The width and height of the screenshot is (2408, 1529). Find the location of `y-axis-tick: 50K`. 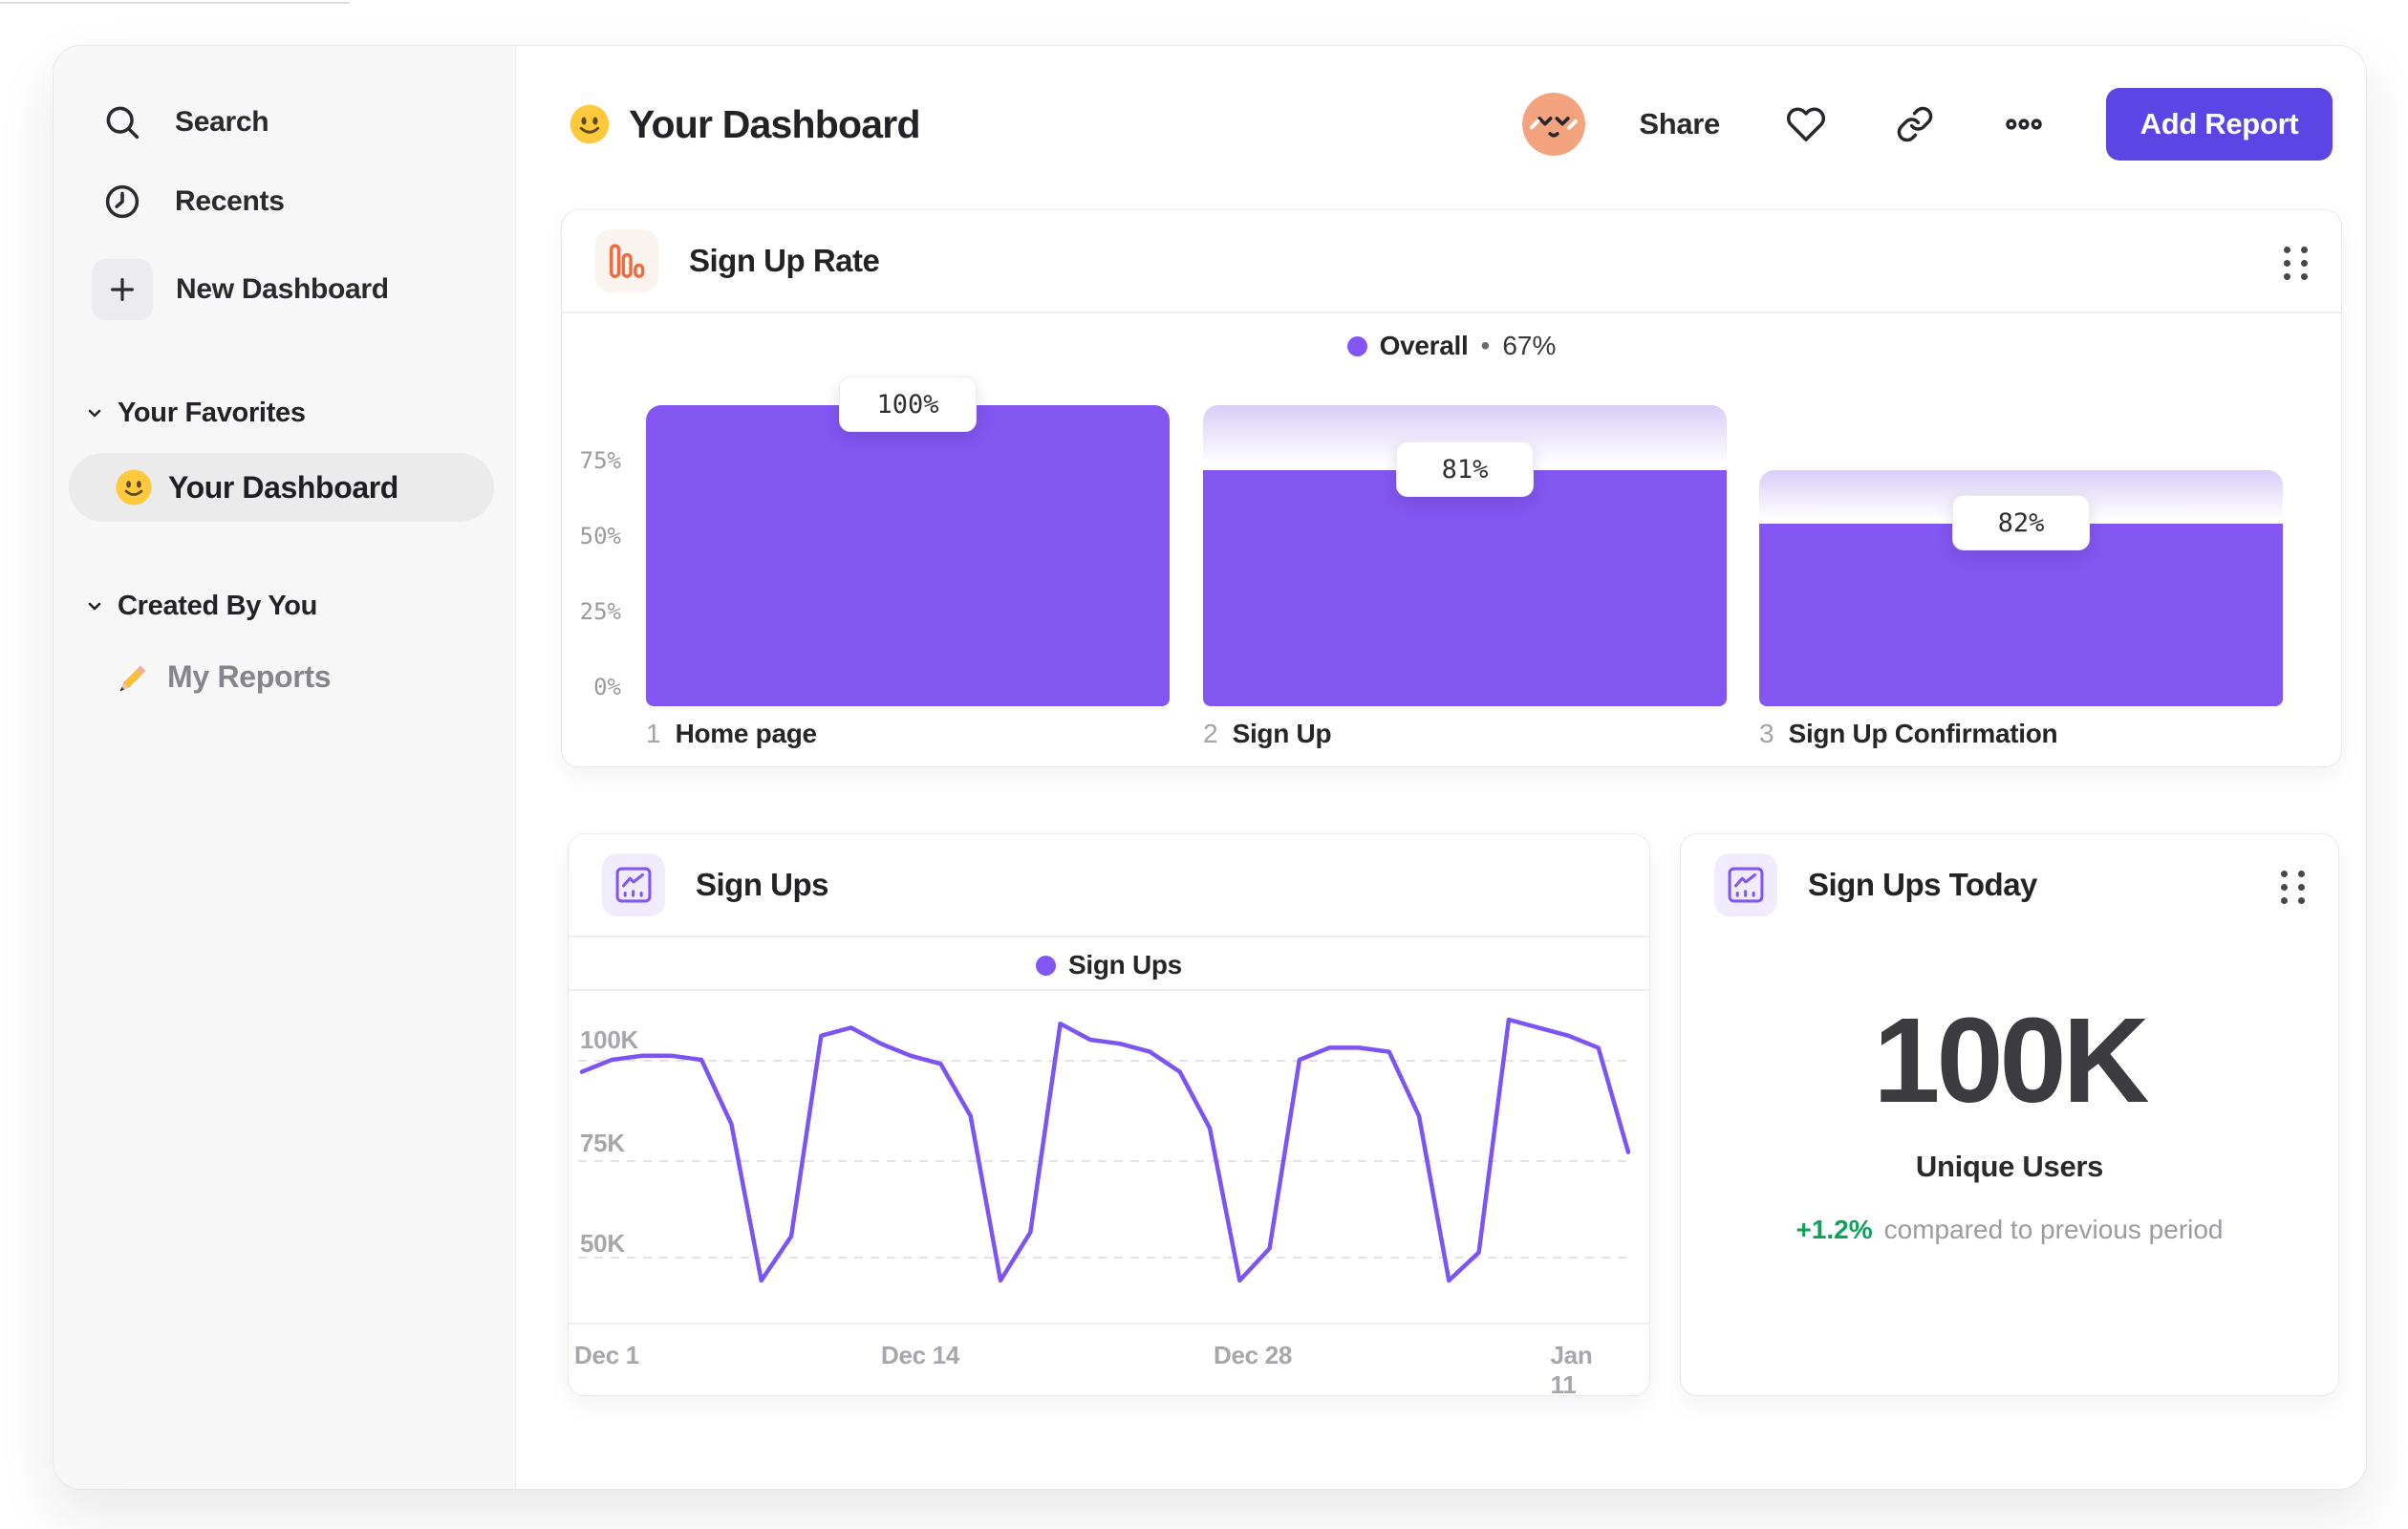

y-axis-tick: 50K is located at coordinates (602, 1243).